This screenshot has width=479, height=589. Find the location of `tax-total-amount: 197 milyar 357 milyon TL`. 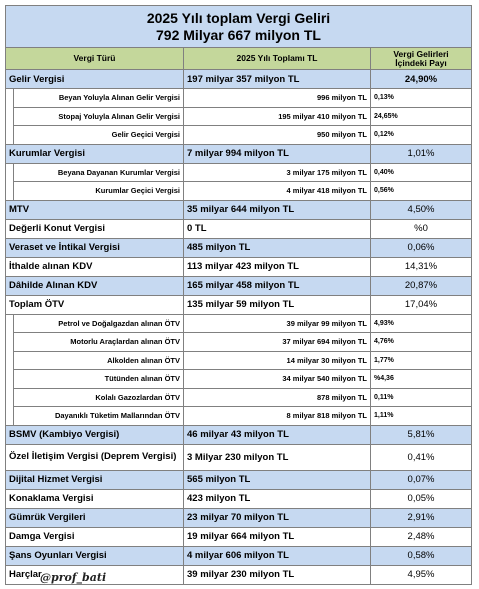

tax-total-amount: 197 milyar 357 milyon TL is located at coordinates (277, 79).